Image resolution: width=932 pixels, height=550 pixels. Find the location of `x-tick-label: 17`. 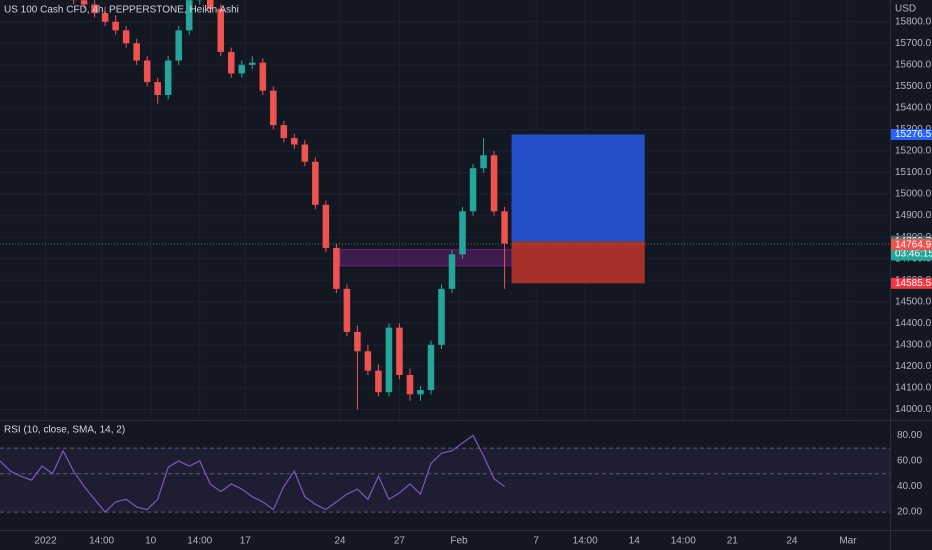

x-tick-label: 17 is located at coordinates (246, 541).